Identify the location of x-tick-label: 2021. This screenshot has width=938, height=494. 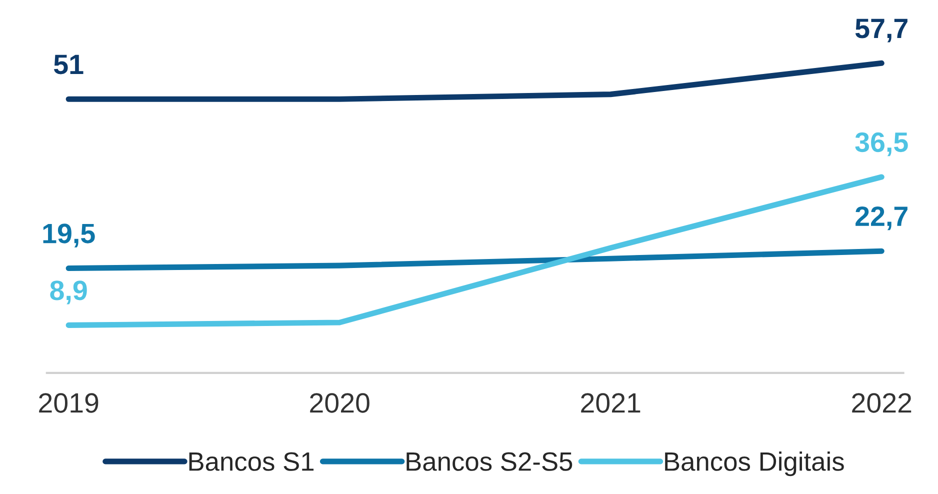
(610, 403).